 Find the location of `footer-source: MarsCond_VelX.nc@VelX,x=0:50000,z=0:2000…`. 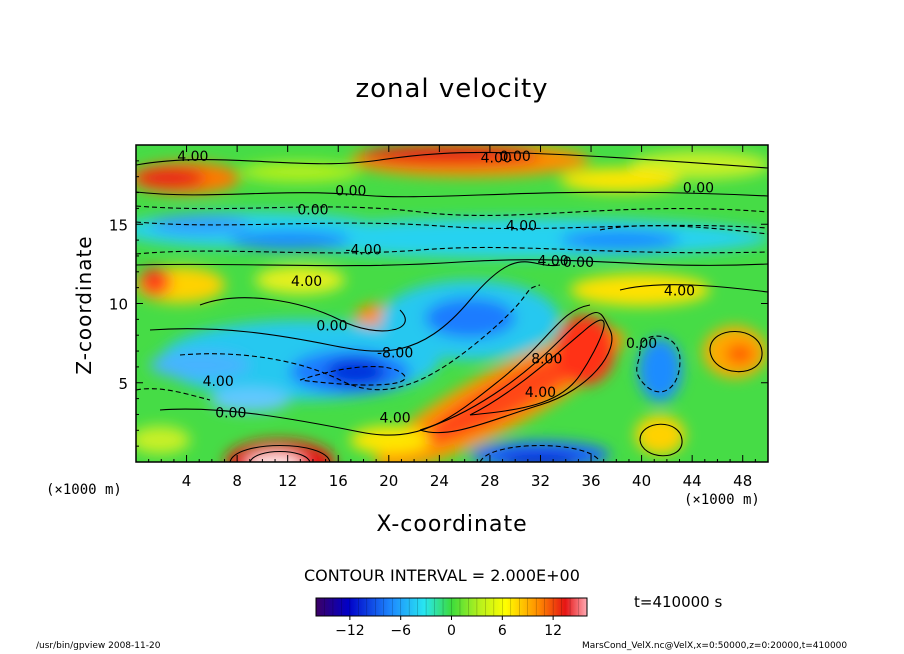

footer-source: MarsCond_VelX.nc@VelX,x=0:50000,z=0:2000… is located at coordinates (715, 646).